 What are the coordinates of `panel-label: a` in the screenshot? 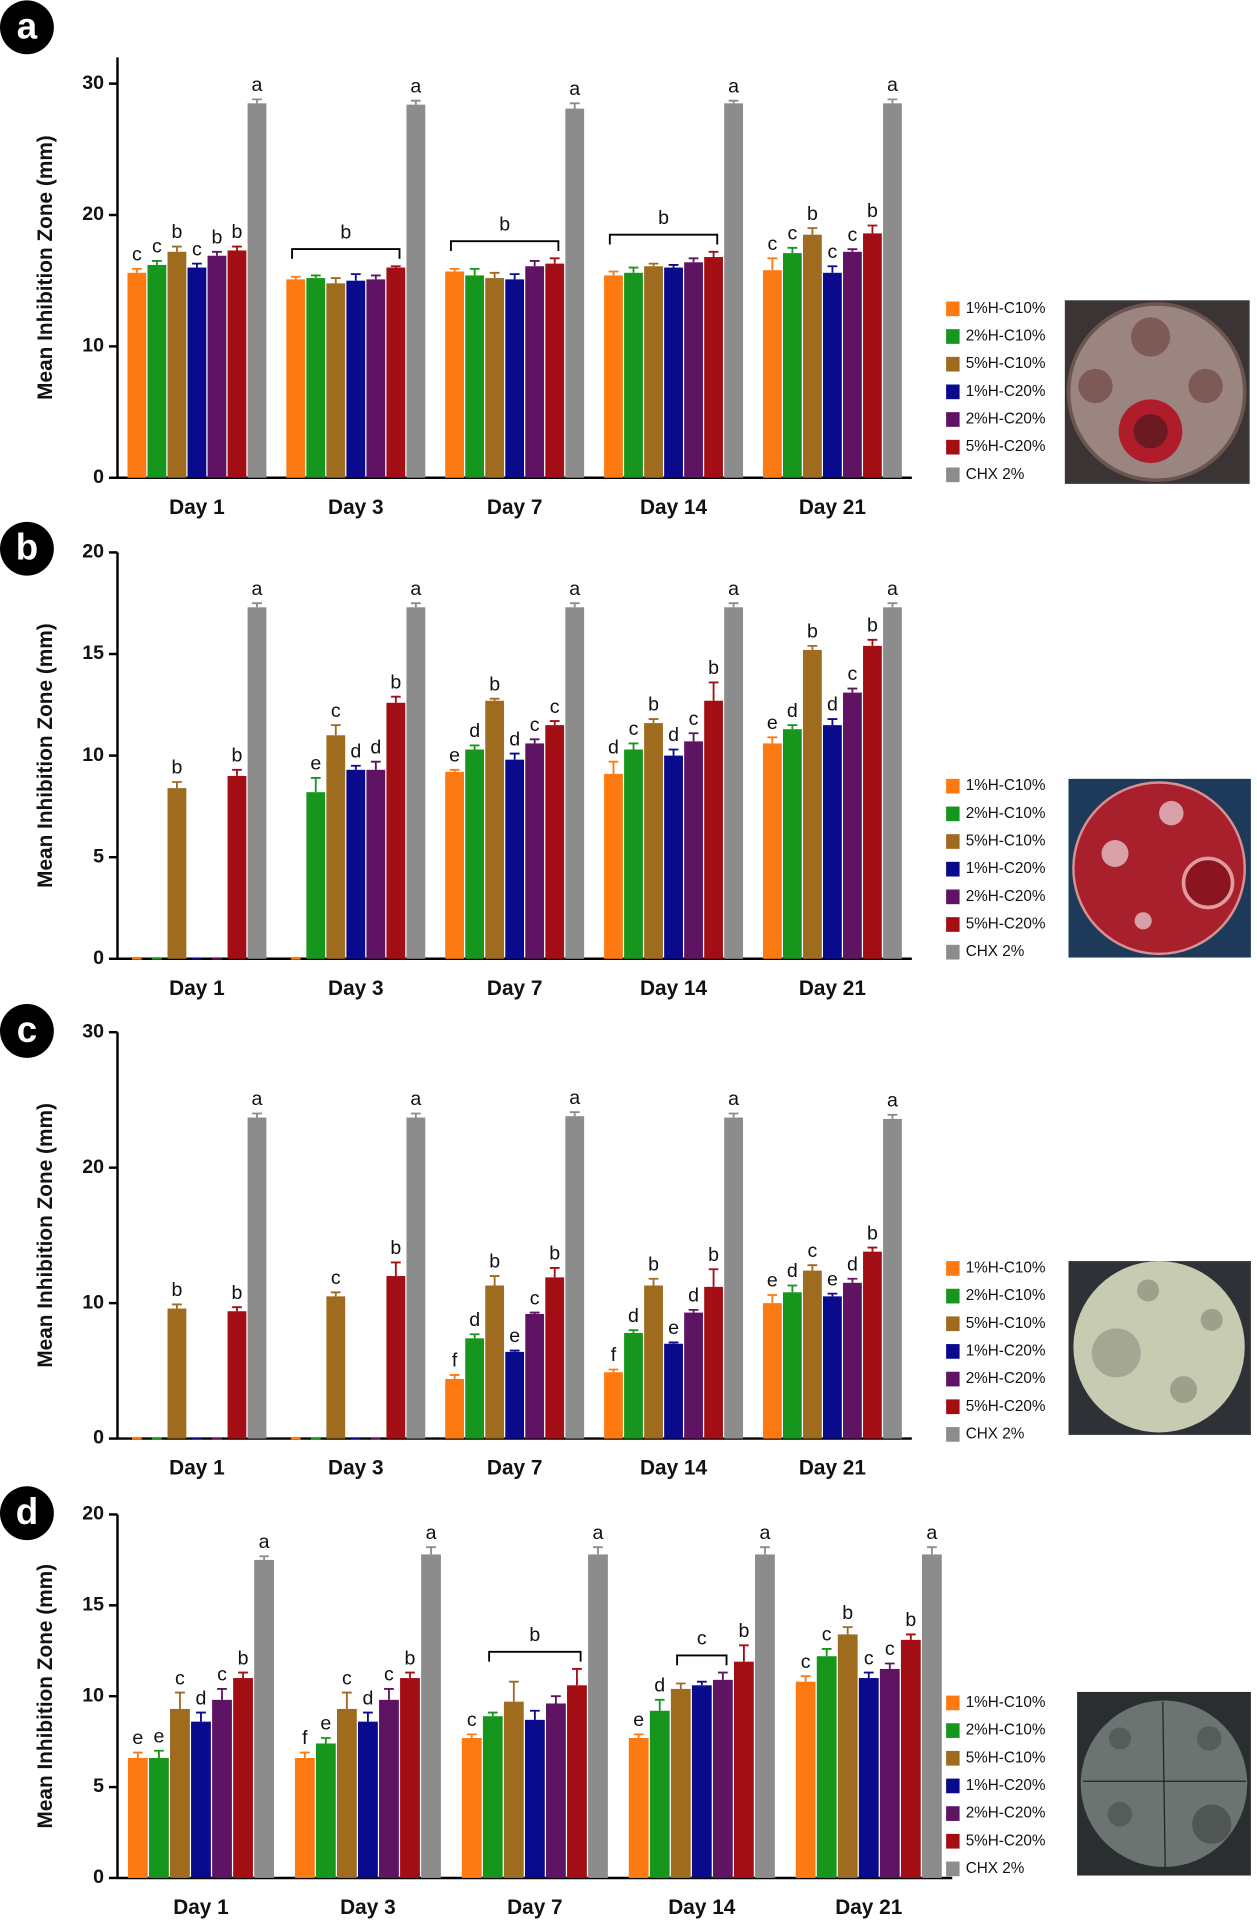 It's located at (27, 25).